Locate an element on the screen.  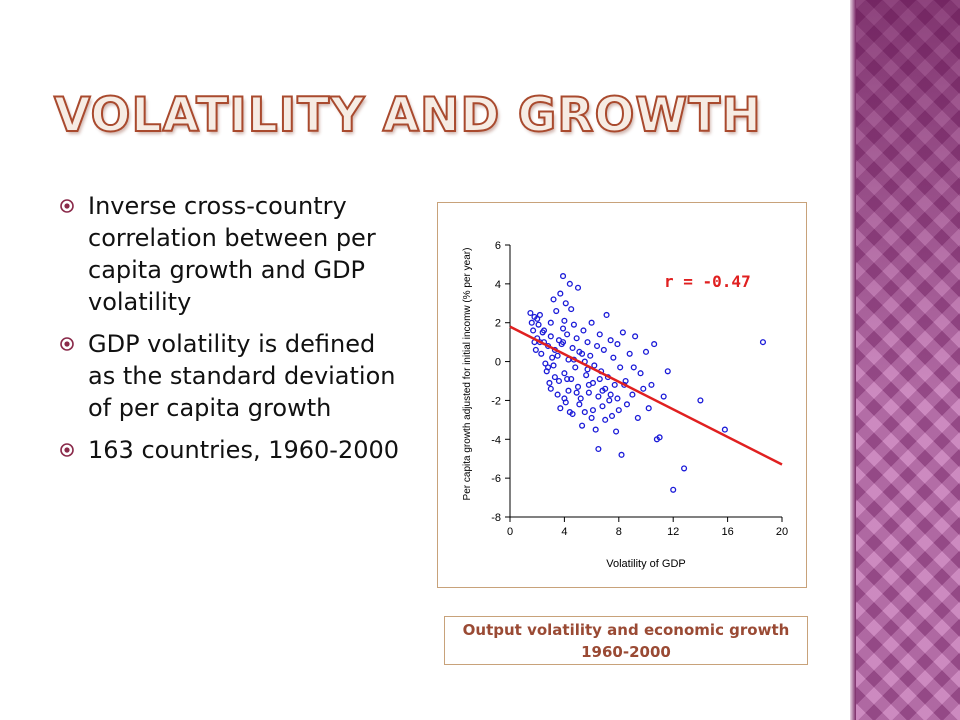
x-tick-label: 12 is located at coordinates (673, 532).